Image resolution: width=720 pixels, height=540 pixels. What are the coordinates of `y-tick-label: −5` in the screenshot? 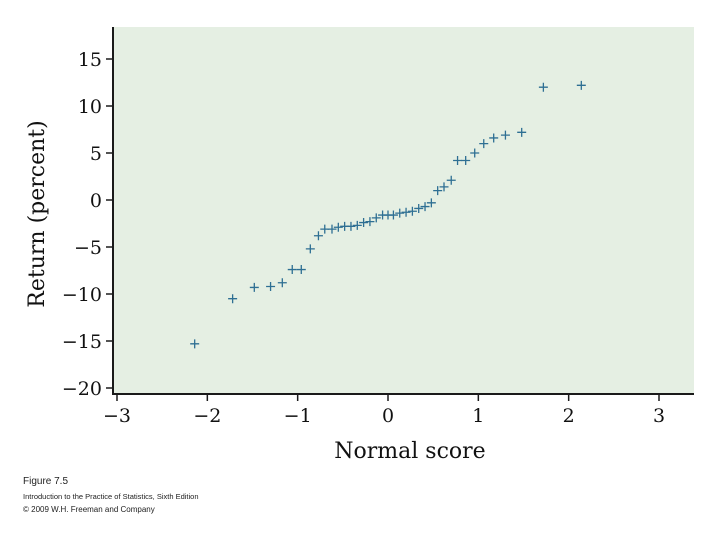 It's located at (88, 248).